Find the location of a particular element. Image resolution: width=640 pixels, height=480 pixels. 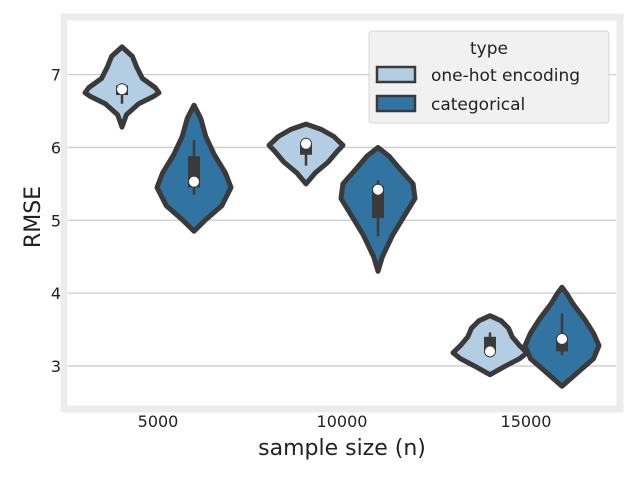

x-tick-label: 5000 is located at coordinates (158, 421).